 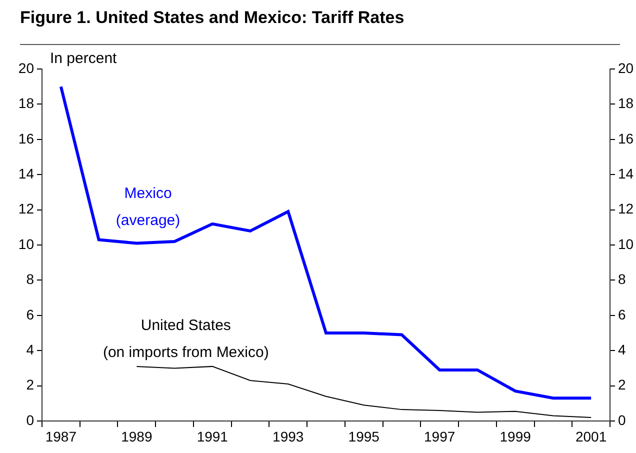 I want to click on series-label: United States (on imports from Mexico), so click(x=185, y=339).